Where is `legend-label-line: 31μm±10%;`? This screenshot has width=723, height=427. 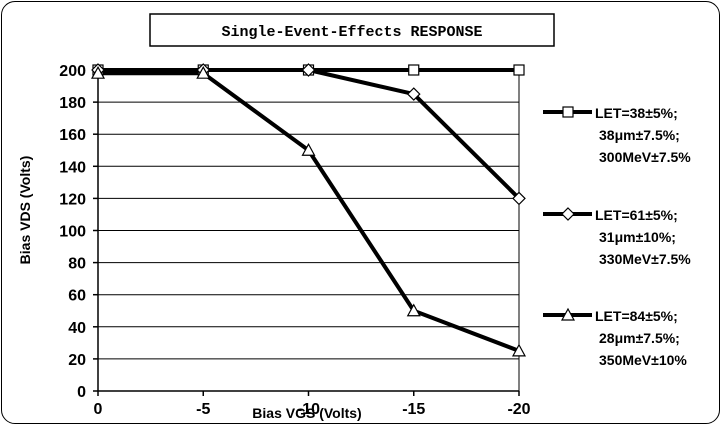 legend-label-line: 31μm±10%; is located at coordinates (637, 237).